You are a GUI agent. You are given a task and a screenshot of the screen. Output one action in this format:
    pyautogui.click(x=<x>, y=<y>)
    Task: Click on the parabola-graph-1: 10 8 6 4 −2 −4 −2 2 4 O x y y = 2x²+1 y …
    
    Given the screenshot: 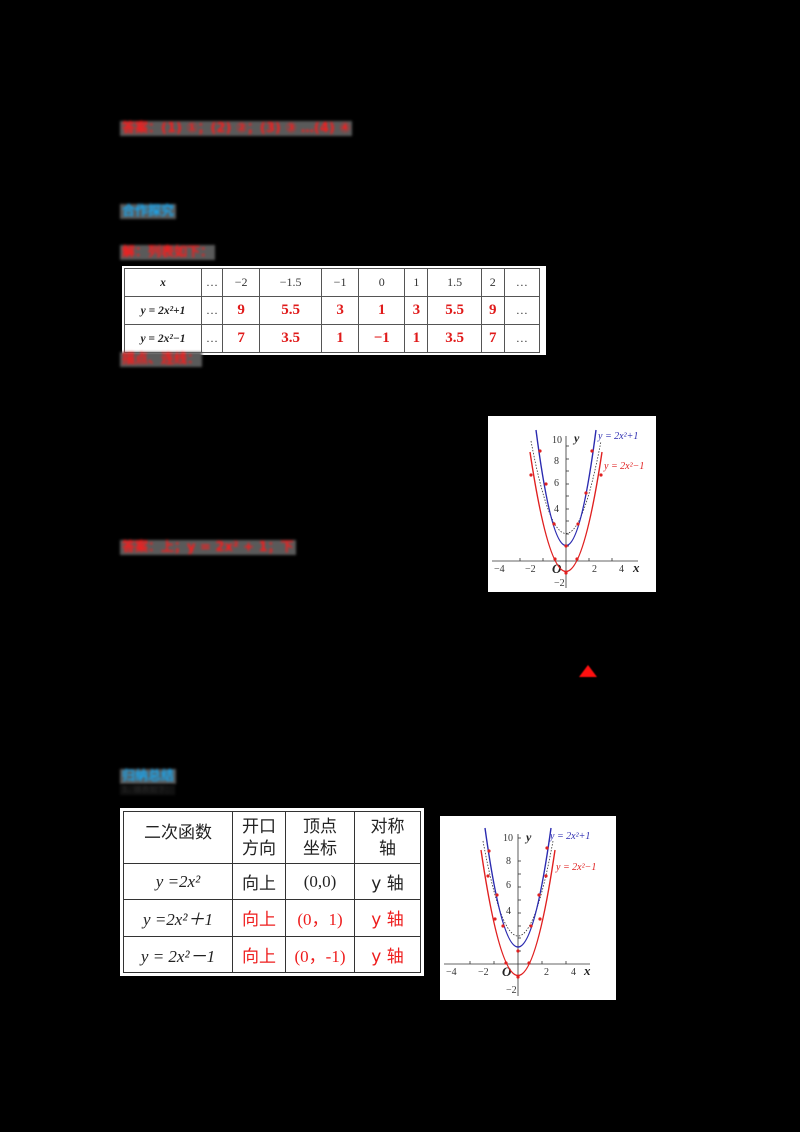 What is the action you would take?
    pyautogui.click(x=572, y=504)
    